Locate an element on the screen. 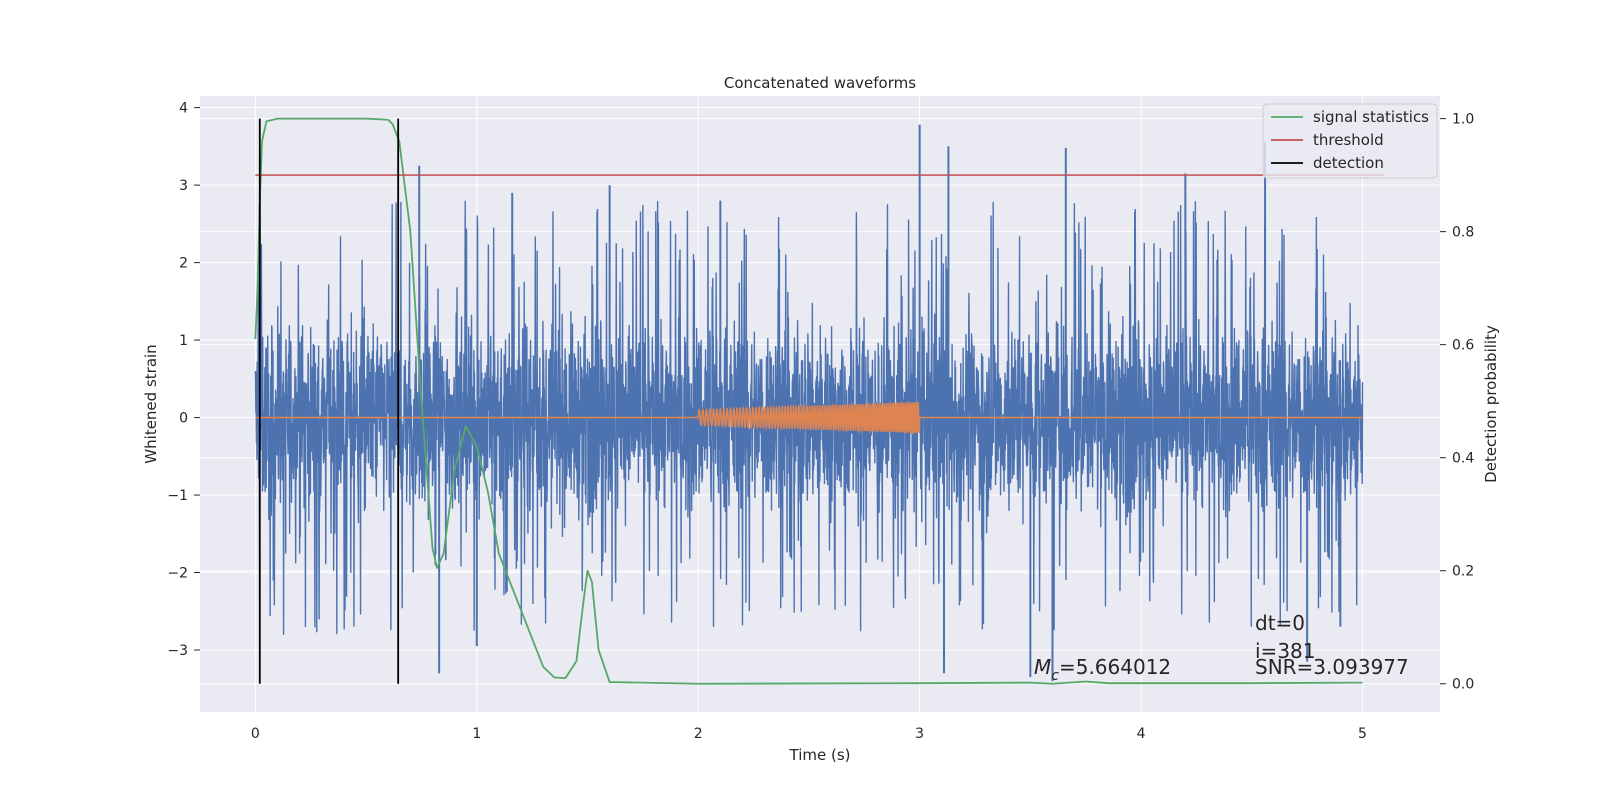  y-tick-label-left: 3 is located at coordinates (183, 186).